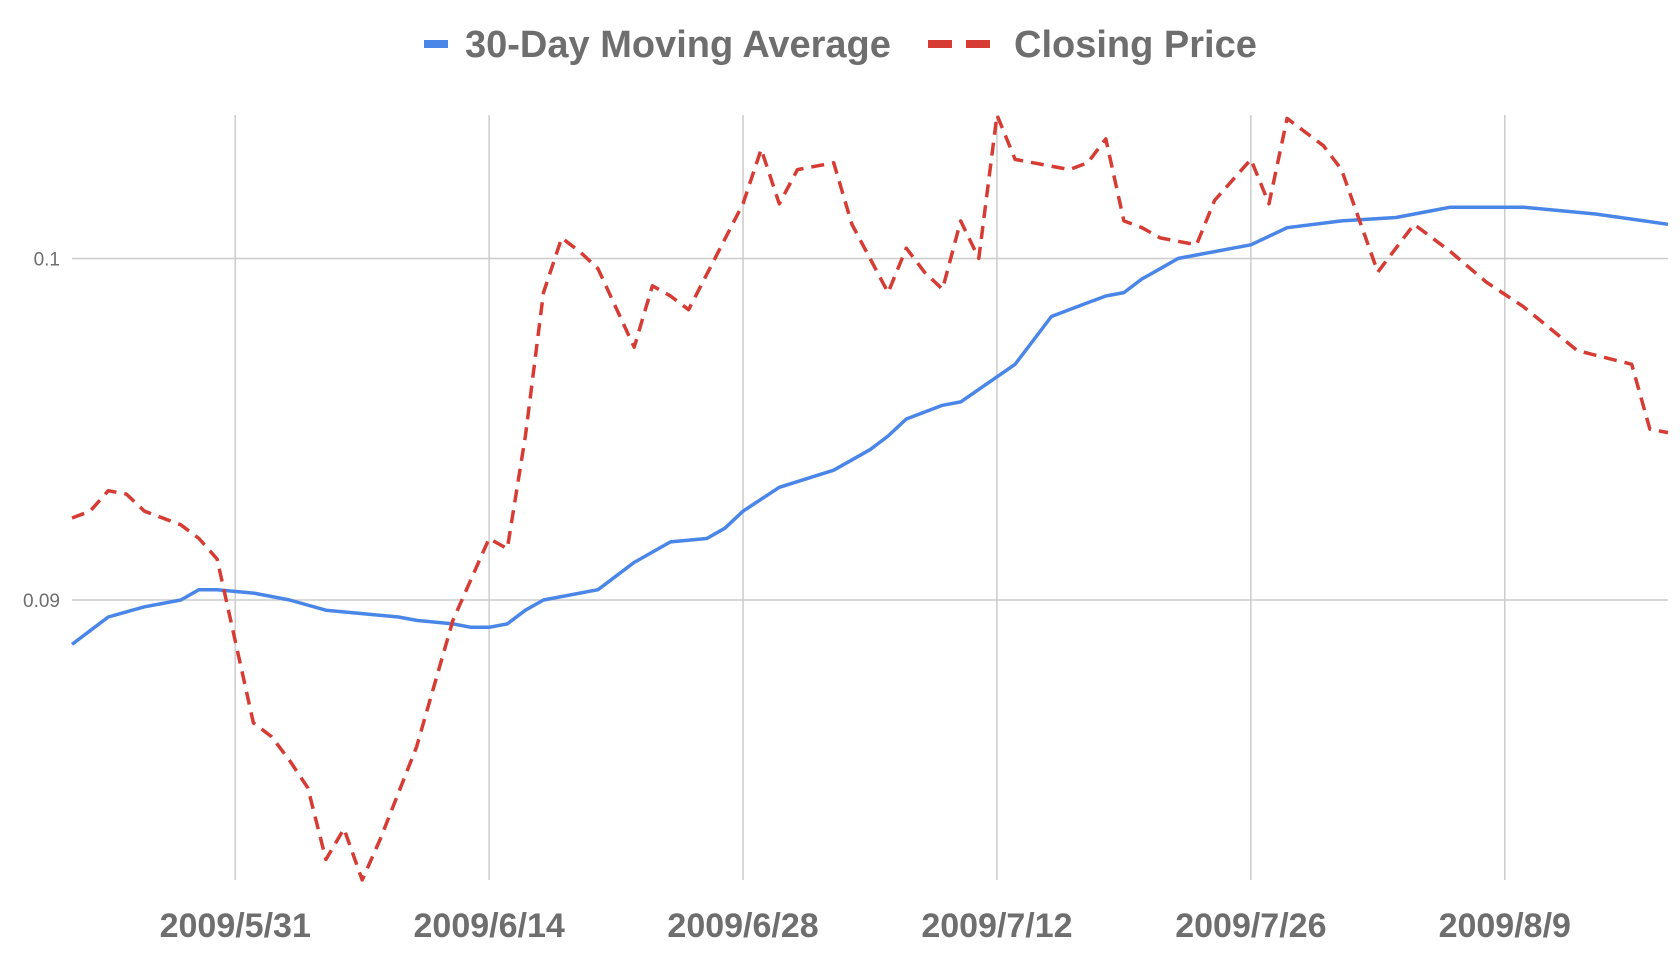 The width and height of the screenshot is (1680, 970). I want to click on y-tick-label: 0.1, so click(47, 259).